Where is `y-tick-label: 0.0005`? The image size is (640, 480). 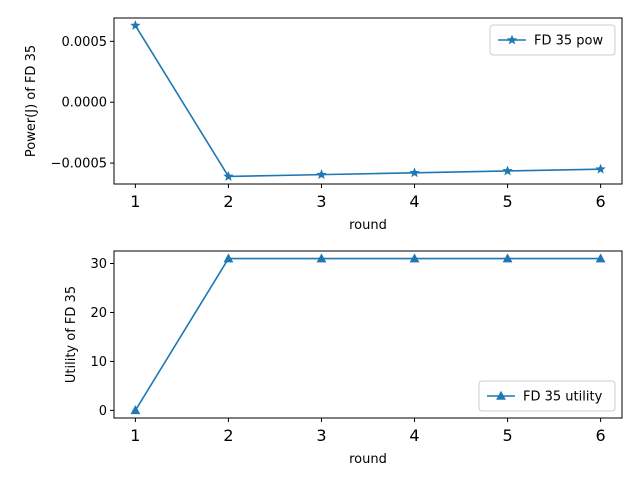
y-tick-label: 0.0005 is located at coordinates (85, 42).